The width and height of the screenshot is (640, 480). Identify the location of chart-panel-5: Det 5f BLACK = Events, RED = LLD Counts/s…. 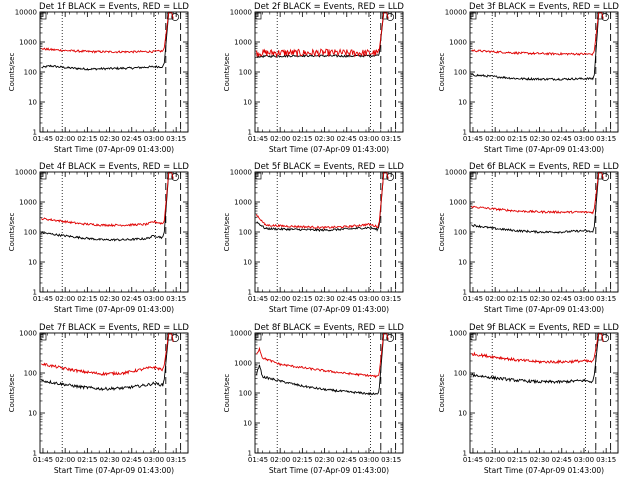
(313, 238).